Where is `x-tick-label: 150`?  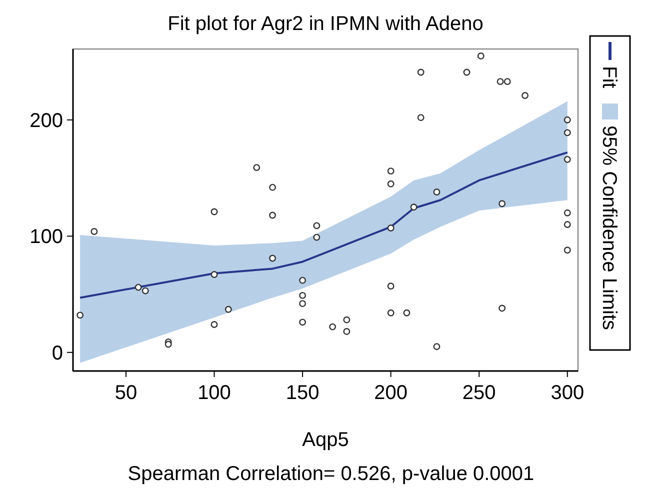 x-tick-label: 150 is located at coordinates (303, 393).